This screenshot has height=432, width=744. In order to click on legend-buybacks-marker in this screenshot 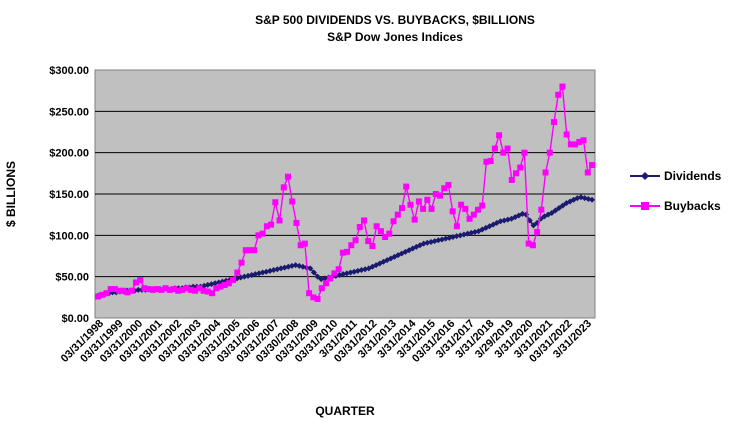, I will do `click(645, 206)`.